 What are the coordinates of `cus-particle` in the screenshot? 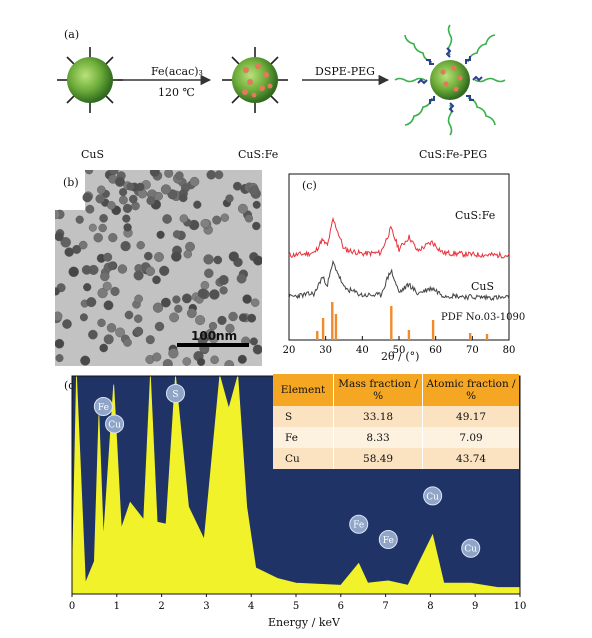 It's located at (90, 80).